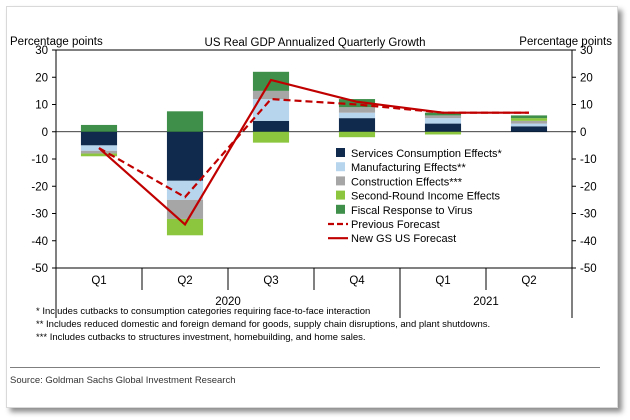 This screenshot has height=420, width=630. I want to click on y-tick-label-right: 20, so click(586, 78).